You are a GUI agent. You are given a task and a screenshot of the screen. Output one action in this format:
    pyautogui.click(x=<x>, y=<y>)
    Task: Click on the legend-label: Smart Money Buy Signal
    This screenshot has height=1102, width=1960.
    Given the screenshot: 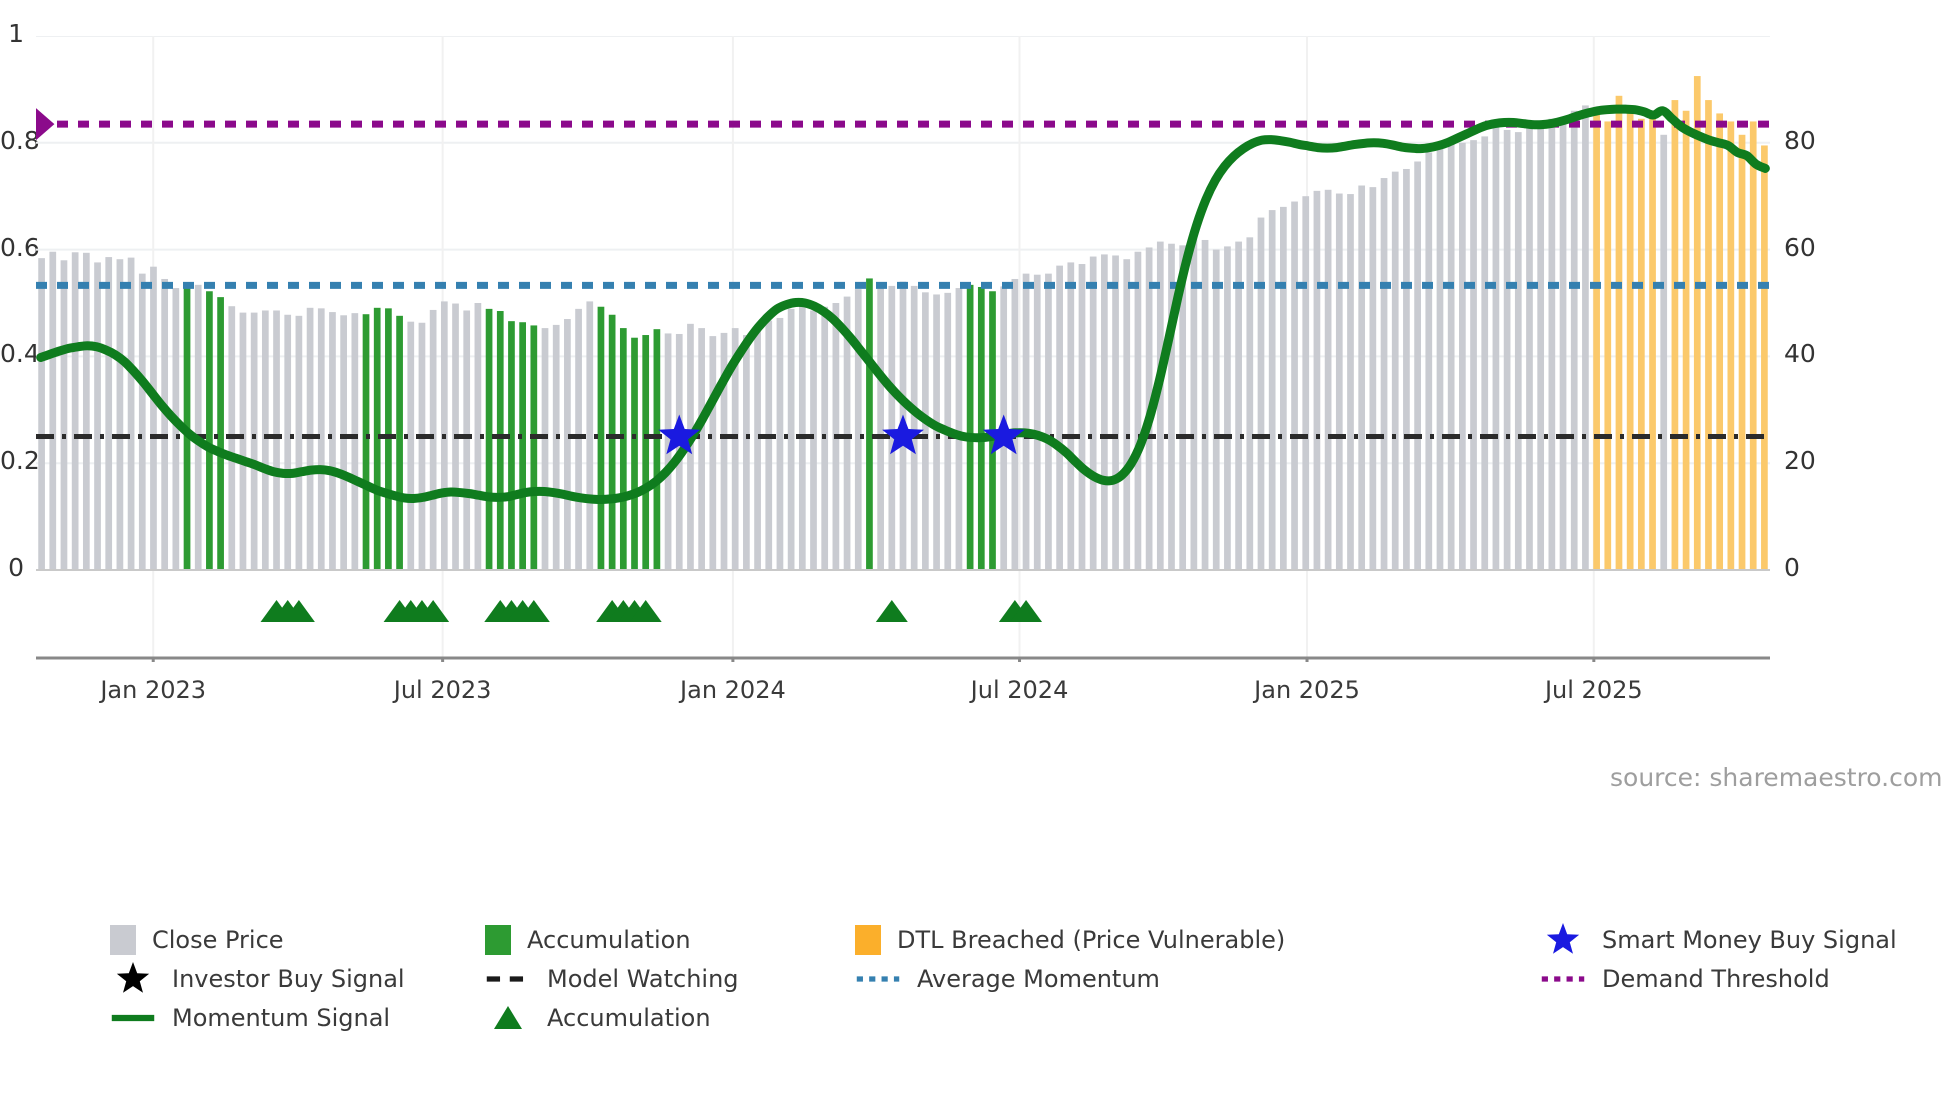 What is the action you would take?
    pyautogui.click(x=1749, y=940)
    